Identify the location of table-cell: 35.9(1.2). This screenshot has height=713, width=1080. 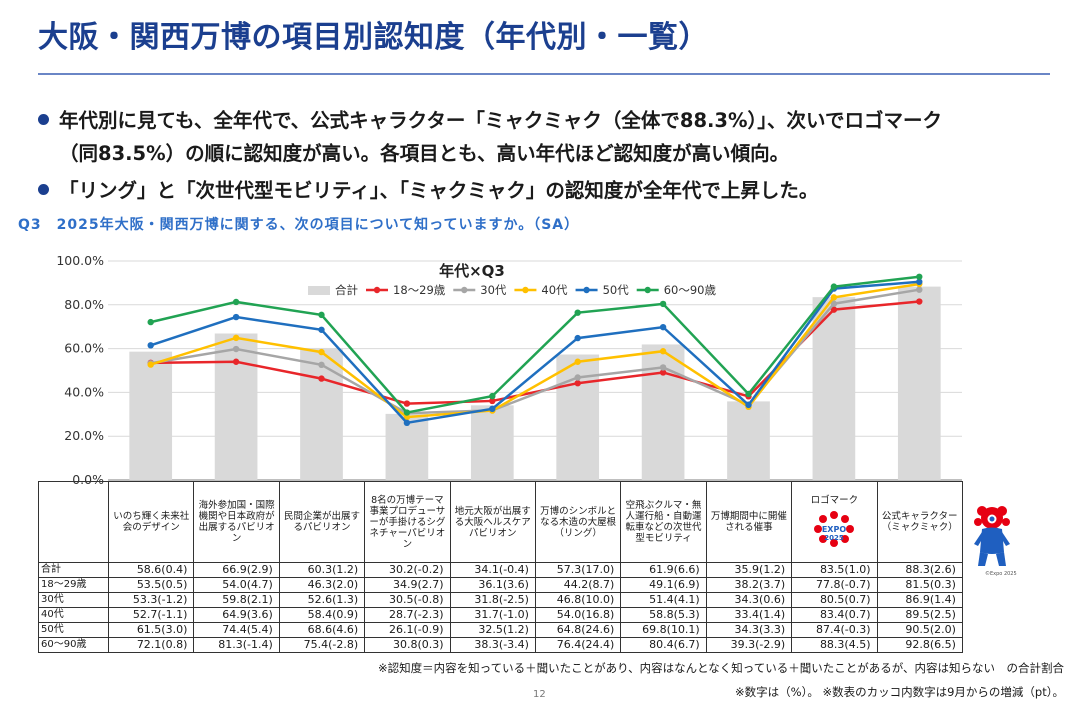
(749, 570).